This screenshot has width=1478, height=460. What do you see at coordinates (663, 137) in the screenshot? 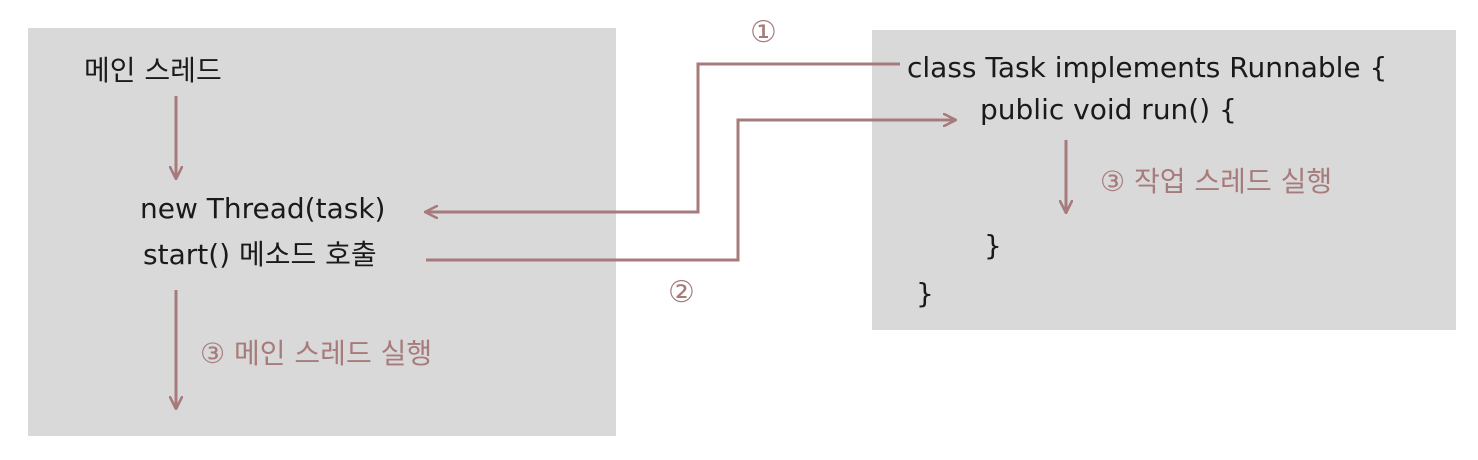
I see `step1-connector` at bounding box center [663, 137].